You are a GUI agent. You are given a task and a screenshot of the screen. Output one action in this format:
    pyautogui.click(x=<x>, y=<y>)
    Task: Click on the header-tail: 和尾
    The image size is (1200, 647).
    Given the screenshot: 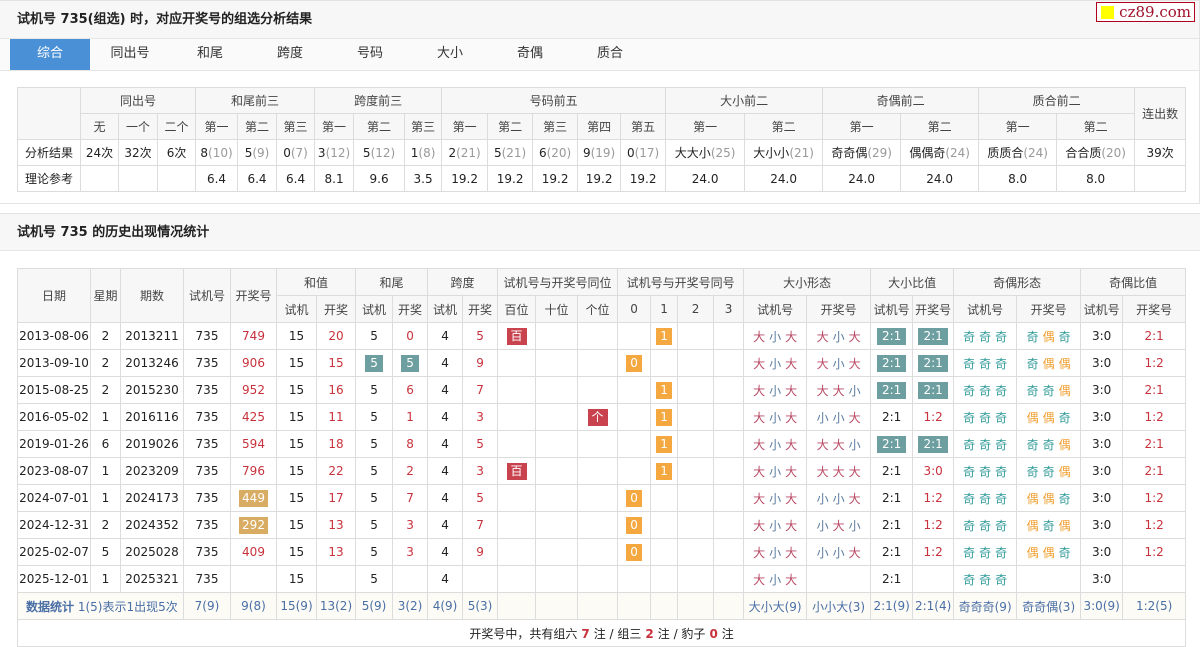 What is the action you would take?
    pyautogui.click(x=392, y=282)
    